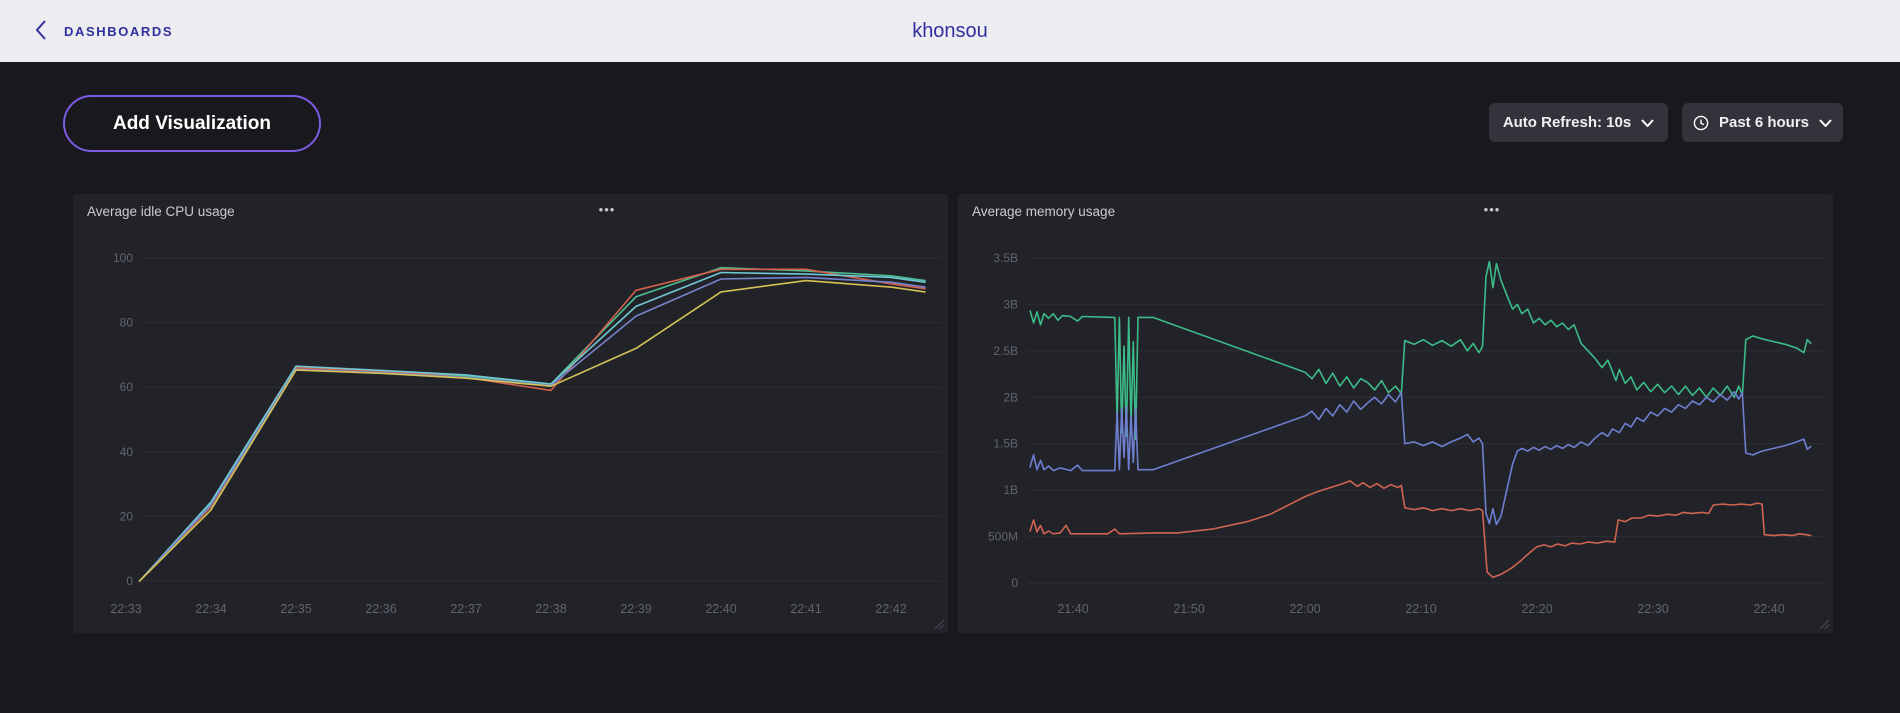 Image resolution: width=1900 pixels, height=713 pixels. Describe the element at coordinates (127, 387) in the screenshot. I see `y-axis-label: 60` at that location.